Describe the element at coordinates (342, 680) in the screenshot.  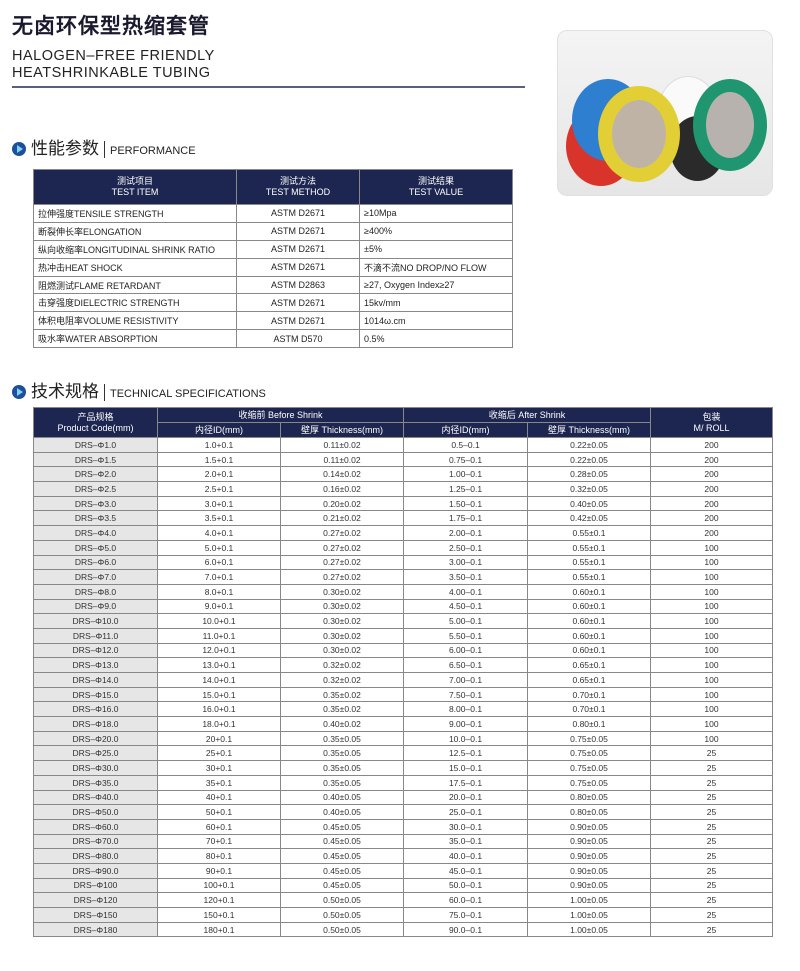
I see `before-thickness: 0.32±0.02` at that location.